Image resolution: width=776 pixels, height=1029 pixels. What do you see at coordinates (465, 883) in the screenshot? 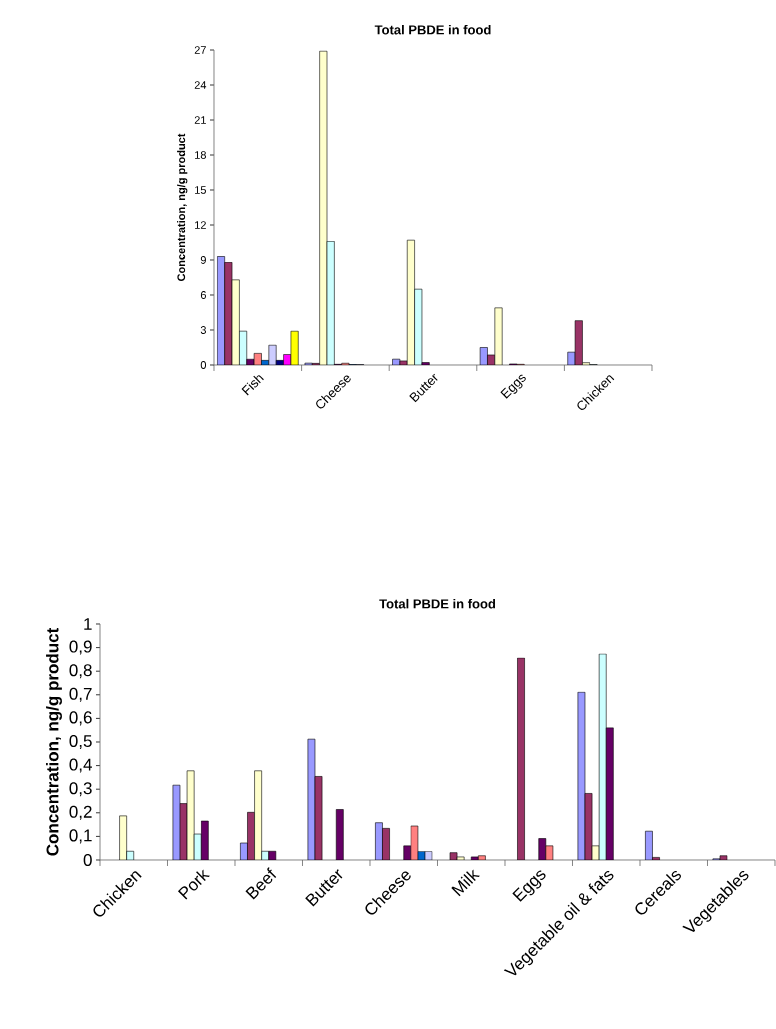
I see `x-tick-label: Milk` at bounding box center [465, 883].